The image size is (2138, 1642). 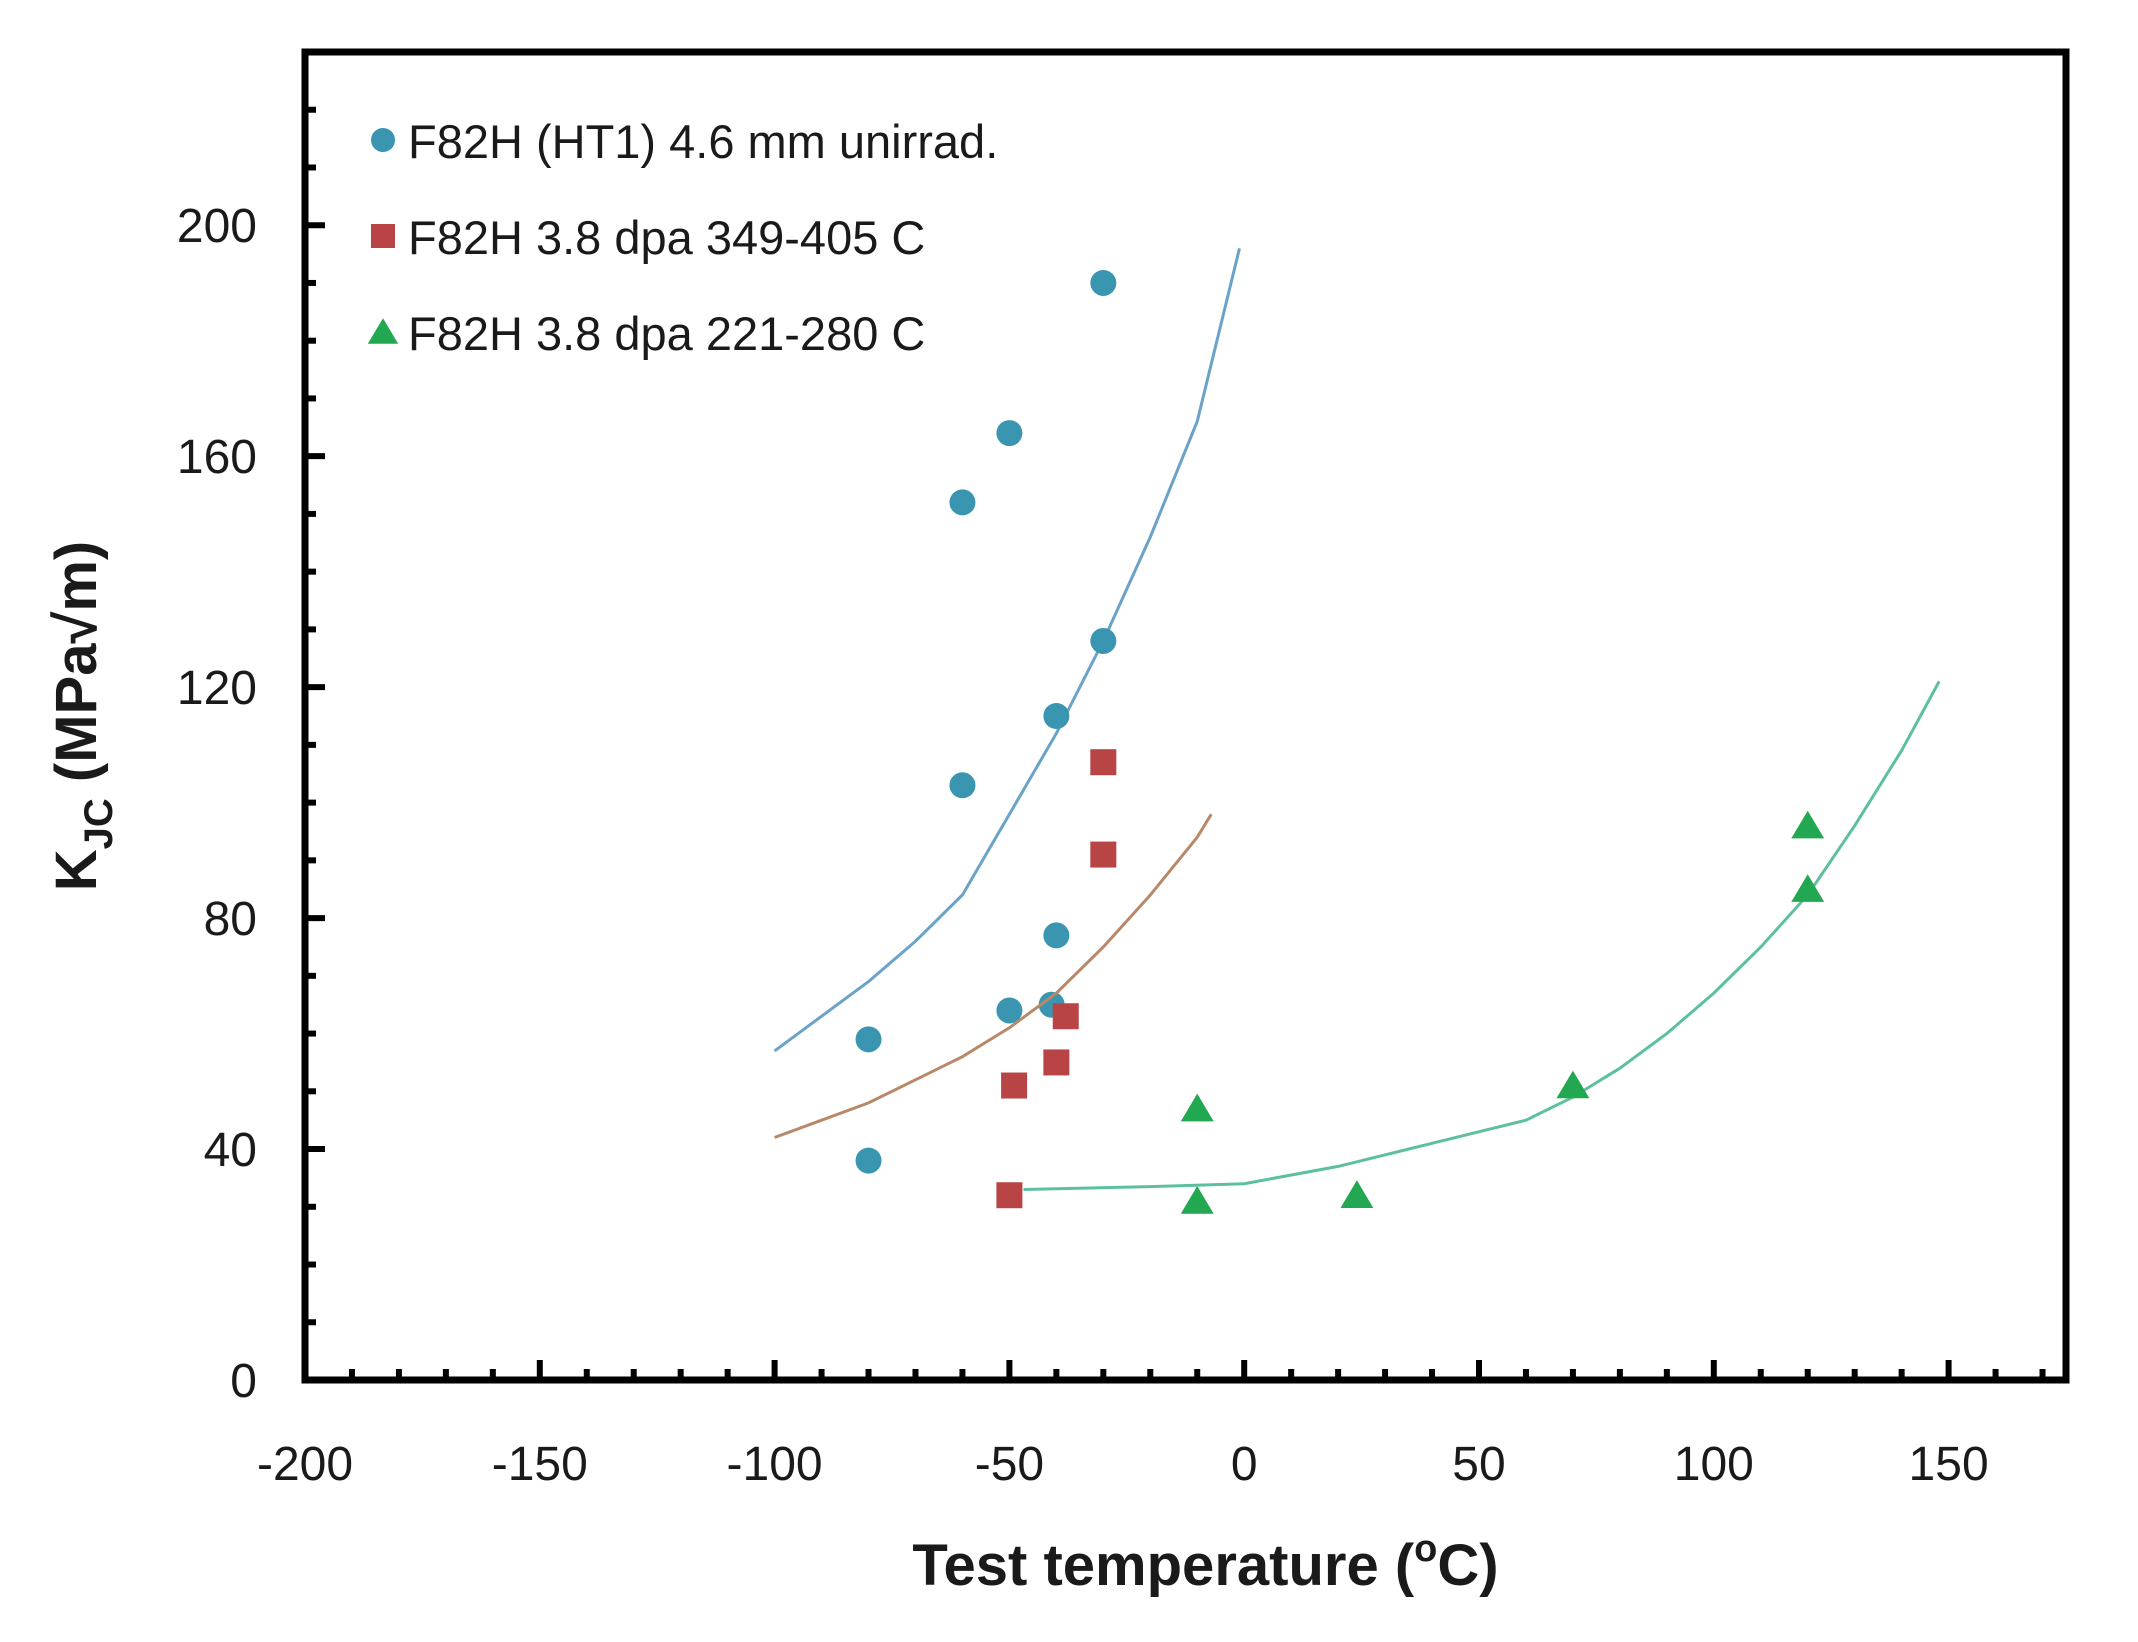 What do you see at coordinates (1007, 650) in the screenshot?
I see `series-1-fit-curve` at bounding box center [1007, 650].